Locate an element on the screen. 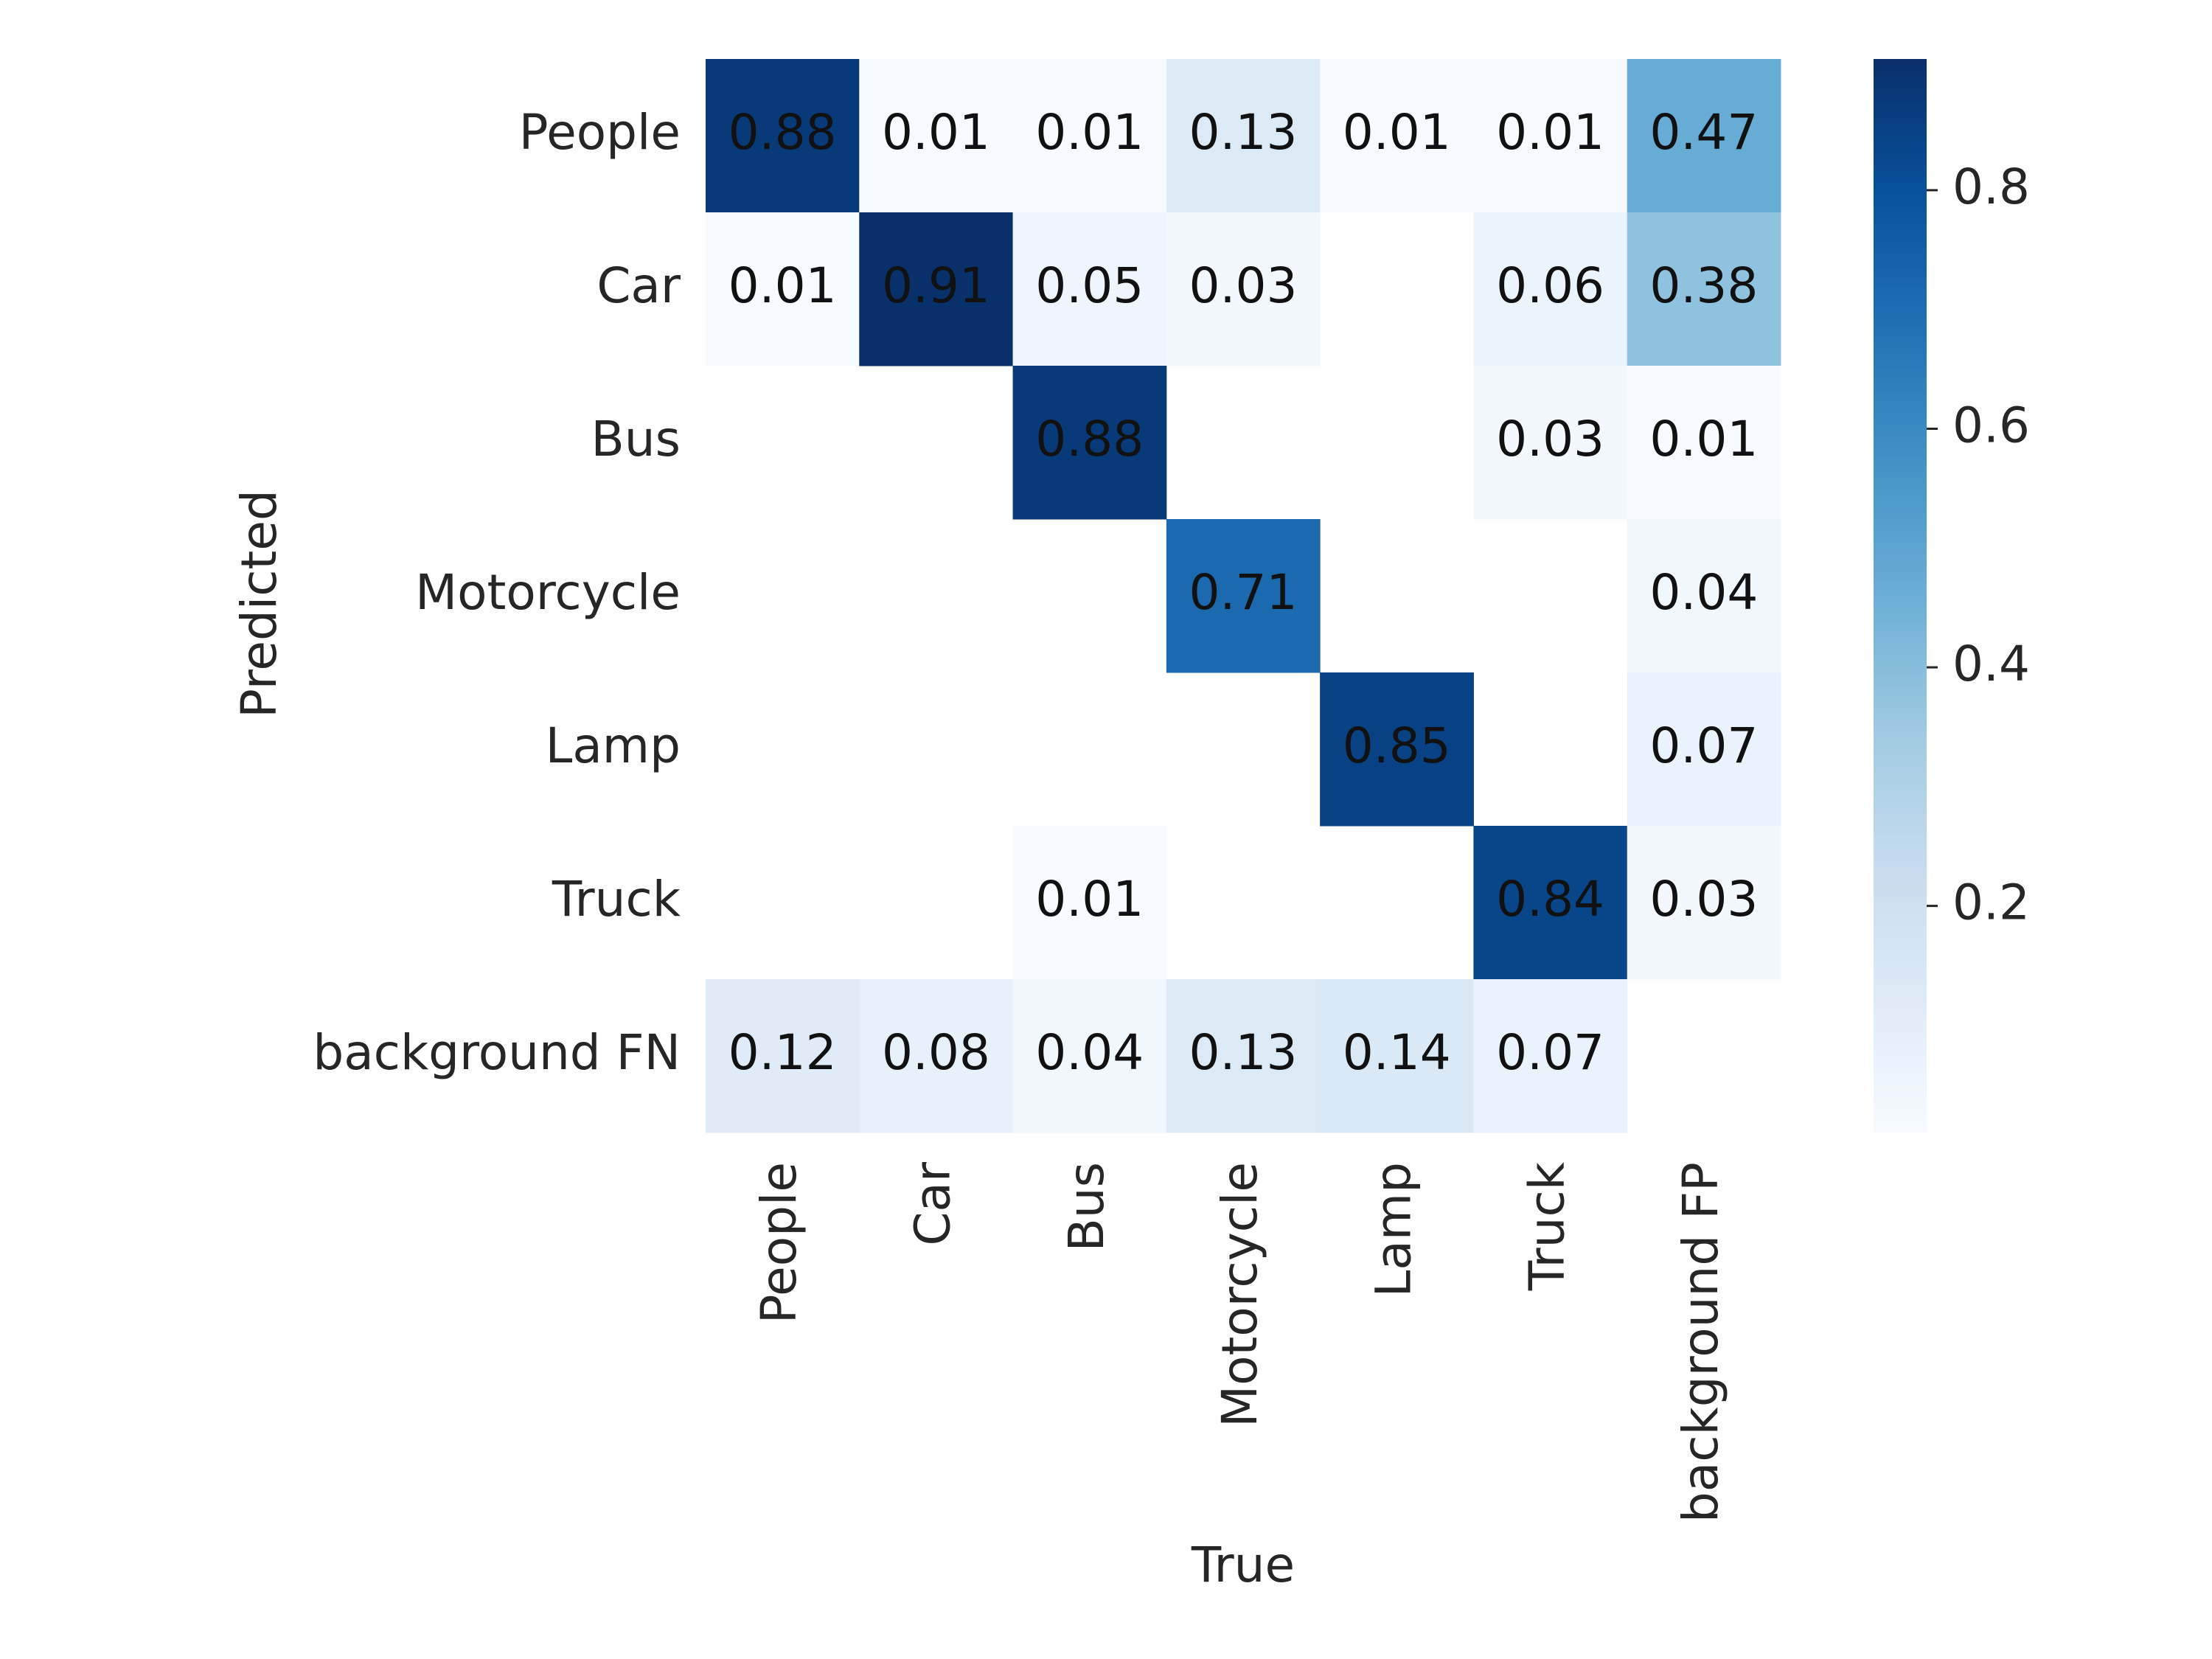 The height and width of the screenshot is (1659, 2212). colorbar-tick-label: 0.2 is located at coordinates (1991, 902).